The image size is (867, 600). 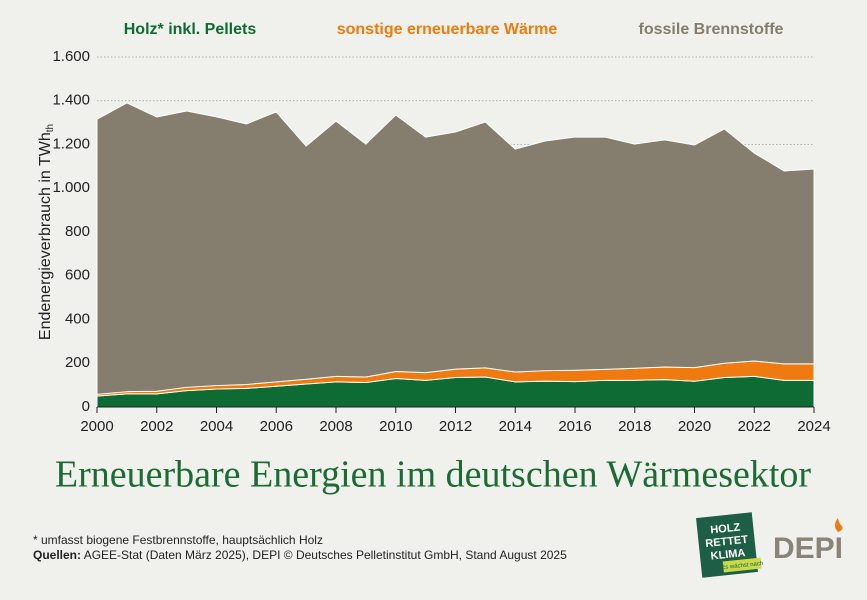 What do you see at coordinates (447, 29) in the screenshot?
I see `legend-entry: sonstige erneuerbare Wärme` at bounding box center [447, 29].